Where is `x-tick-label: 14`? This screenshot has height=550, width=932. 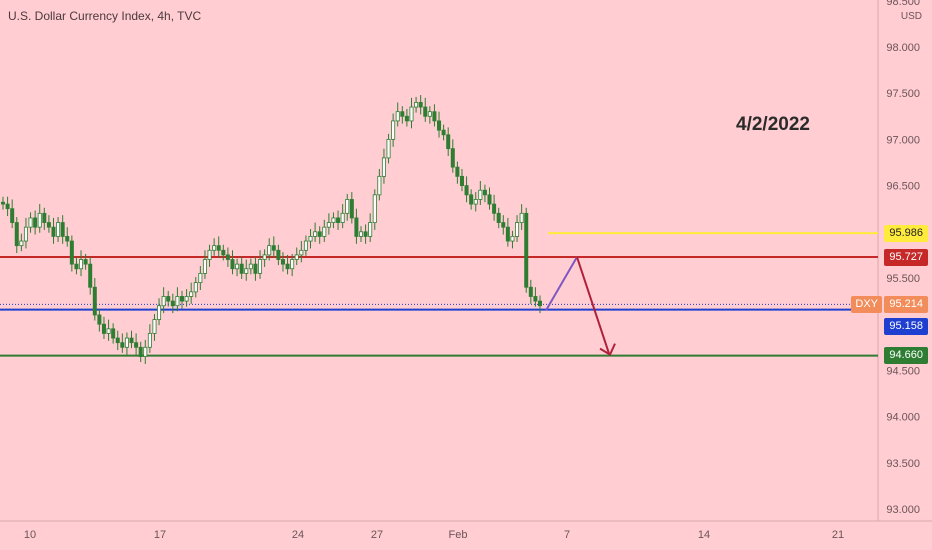
x-tick-label: 14 is located at coordinates (704, 535).